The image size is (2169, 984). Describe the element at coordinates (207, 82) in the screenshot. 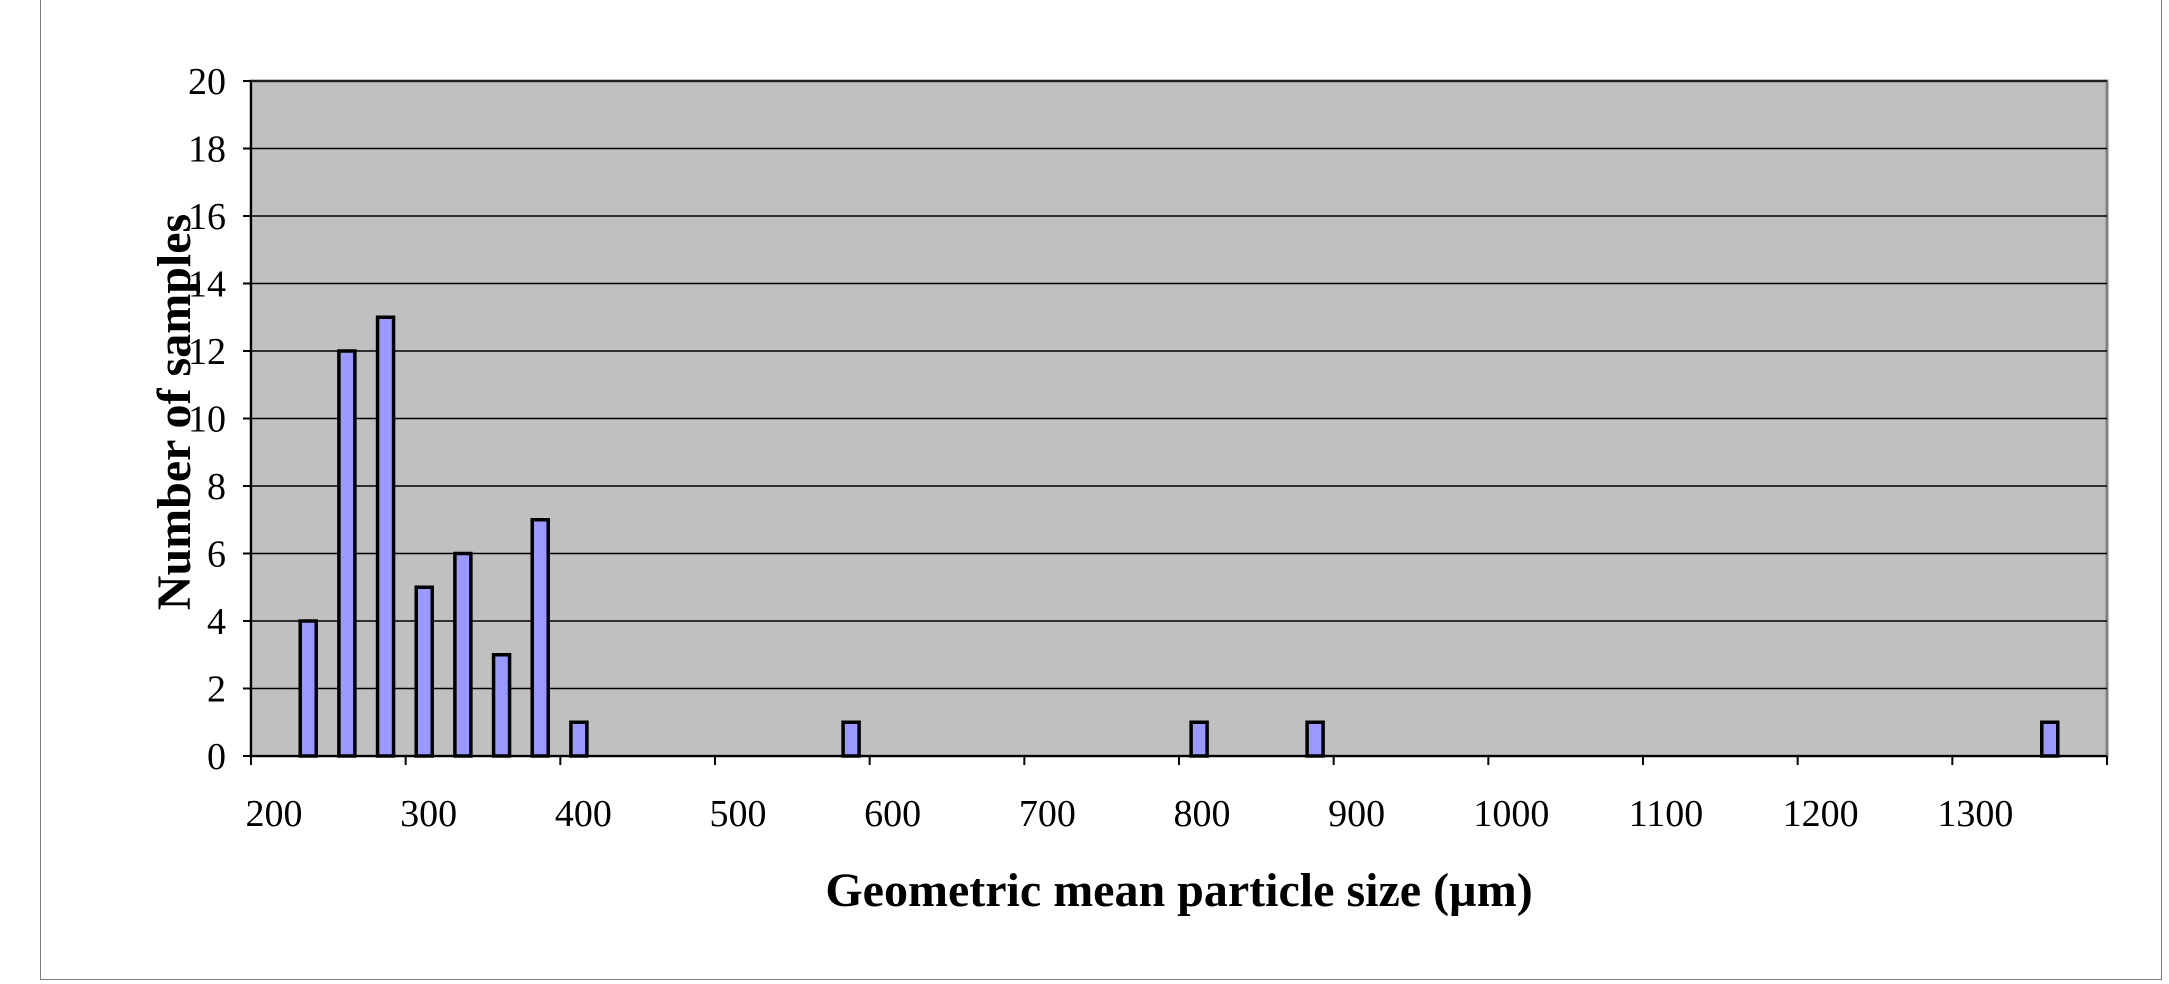

I see `y-tick-label: 20` at that location.